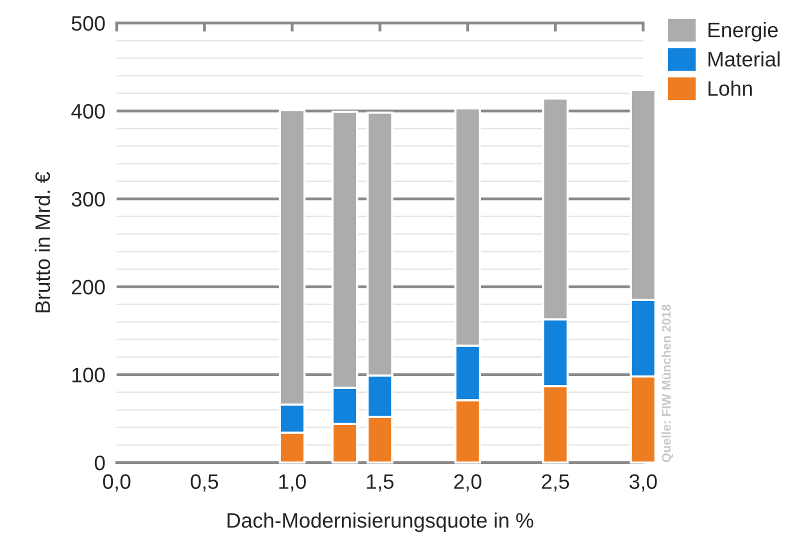 Image resolution: width=794 pixels, height=536 pixels. Describe the element at coordinates (88, 375) in the screenshot. I see `y-tick-label: 100` at that location.